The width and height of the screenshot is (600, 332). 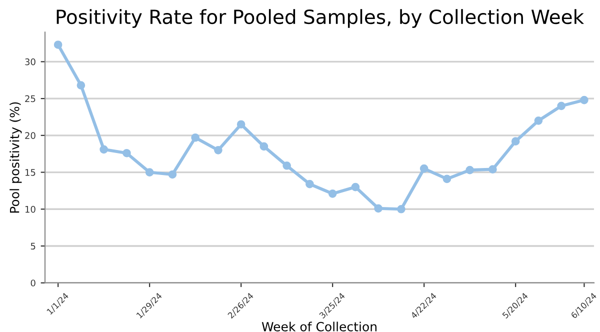 What do you see at coordinates (30, 98) in the screenshot?
I see `y-tick-label: 25` at bounding box center [30, 98].